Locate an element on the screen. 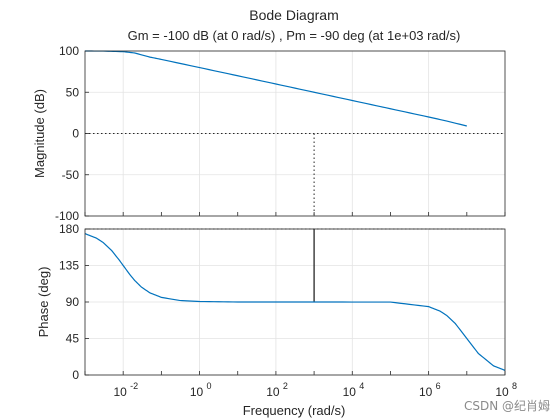 This screenshot has height=420, width=560. x-tick-label-exponent: 4 is located at coordinates (361, 386).